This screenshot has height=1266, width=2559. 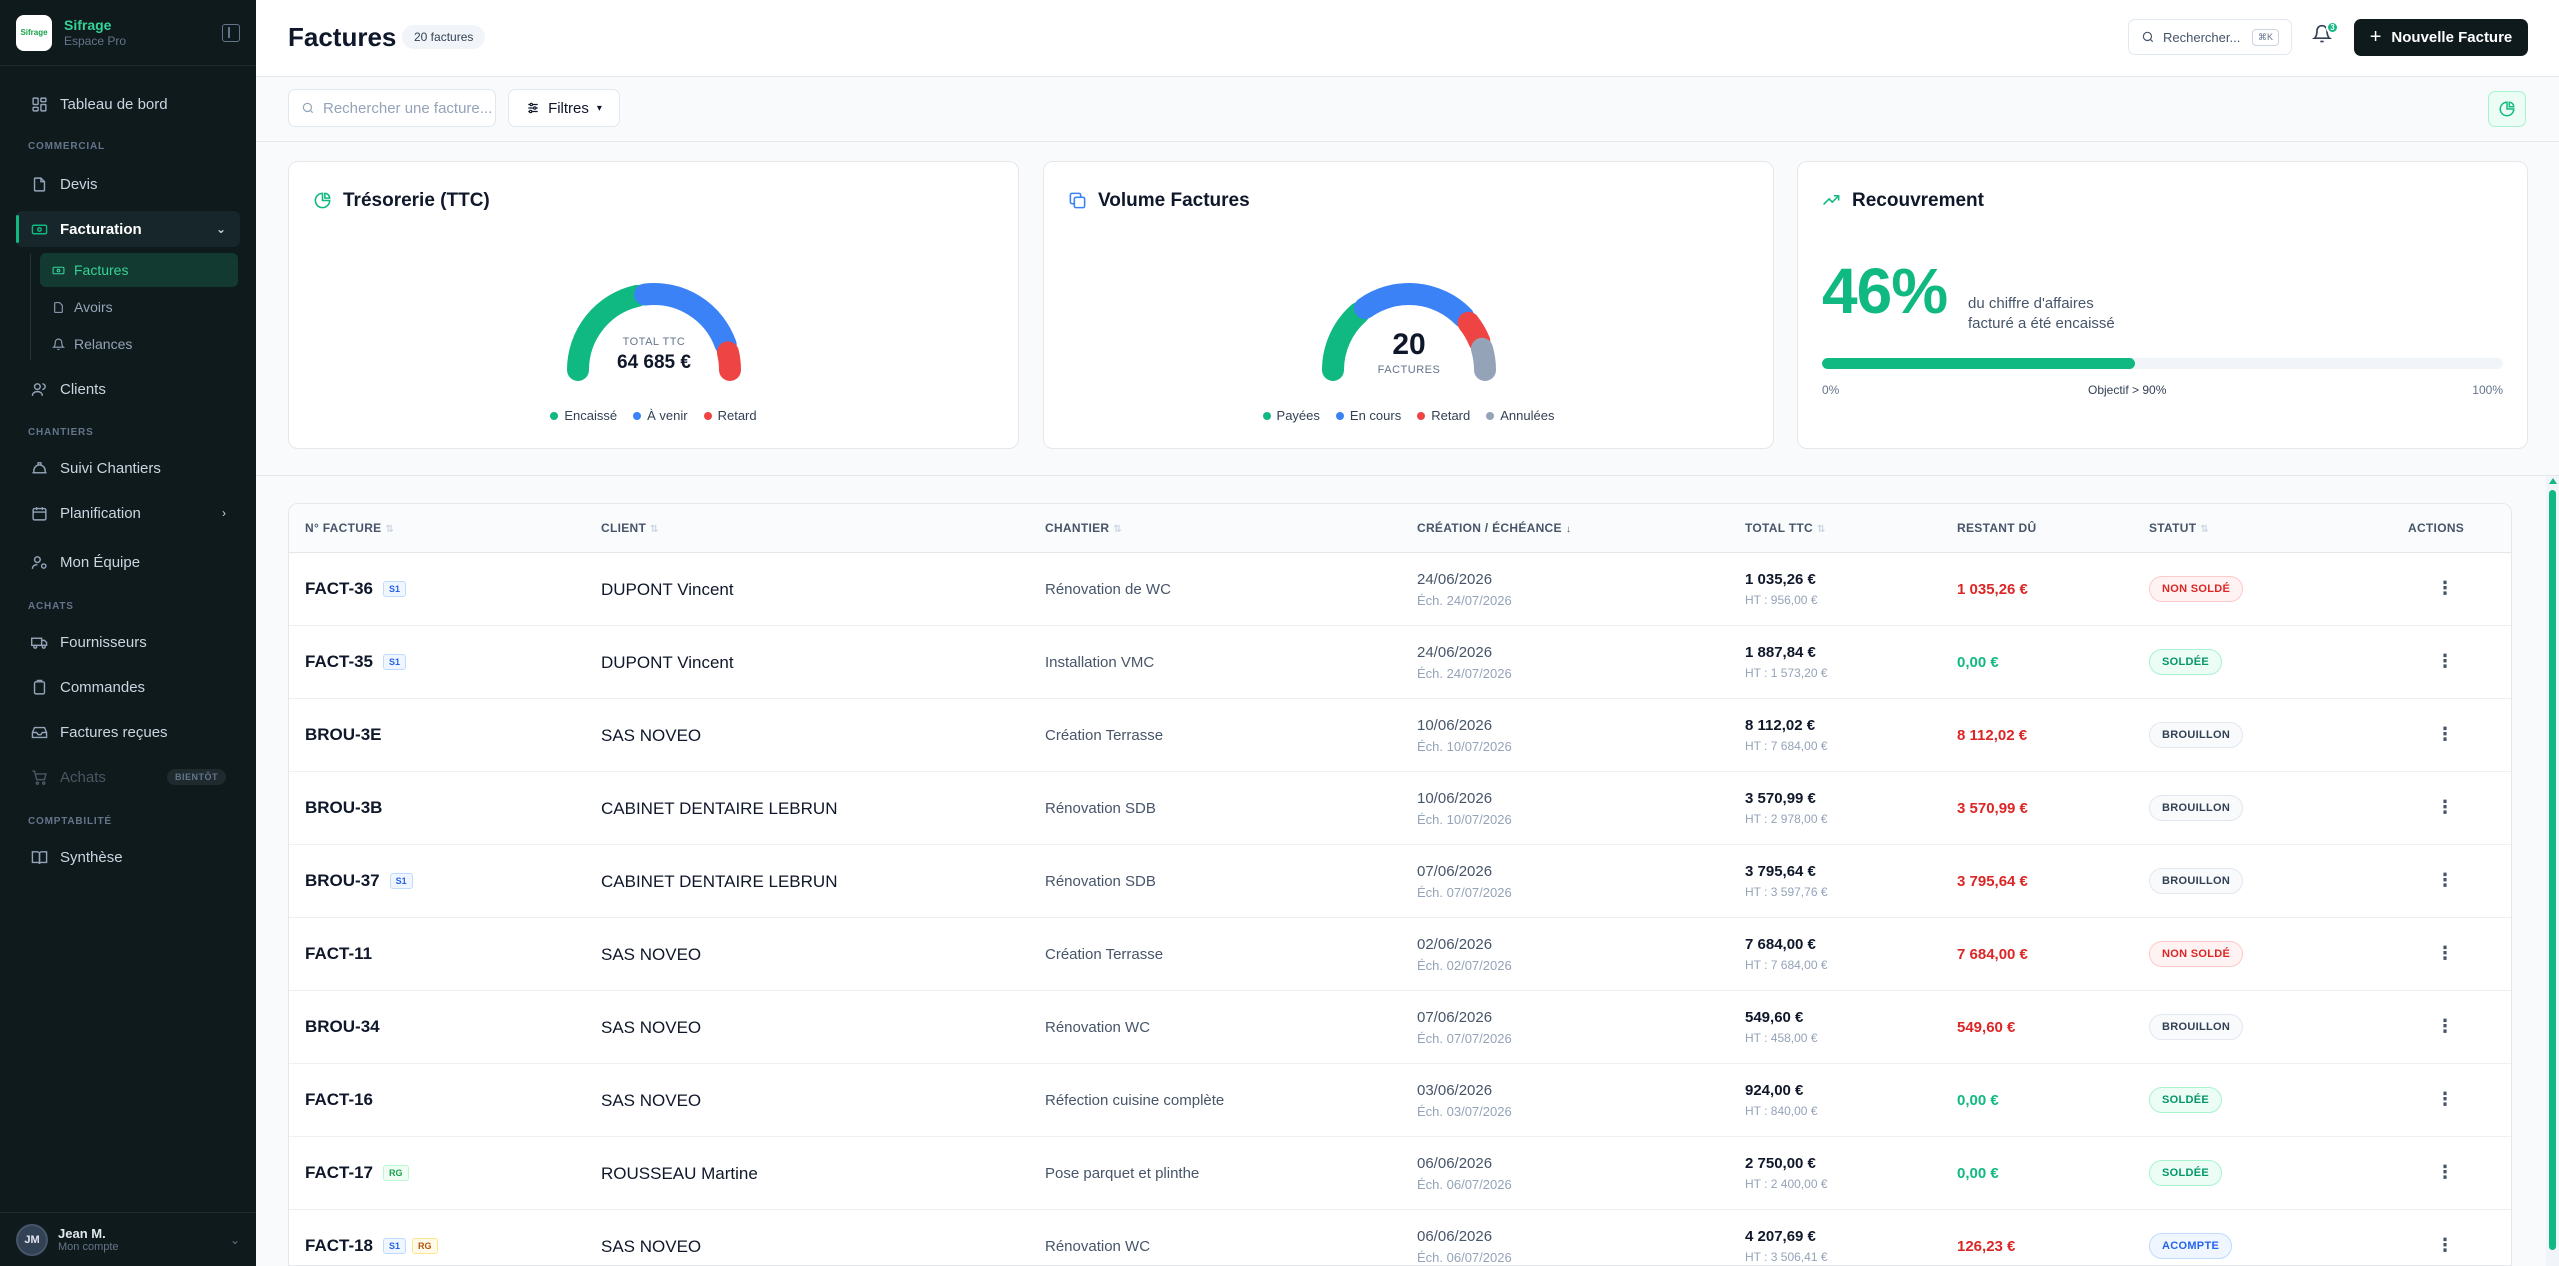 What do you see at coordinates (128, 104) in the screenshot?
I see `sidebar-item-dashboard: Tableau de bord` at bounding box center [128, 104].